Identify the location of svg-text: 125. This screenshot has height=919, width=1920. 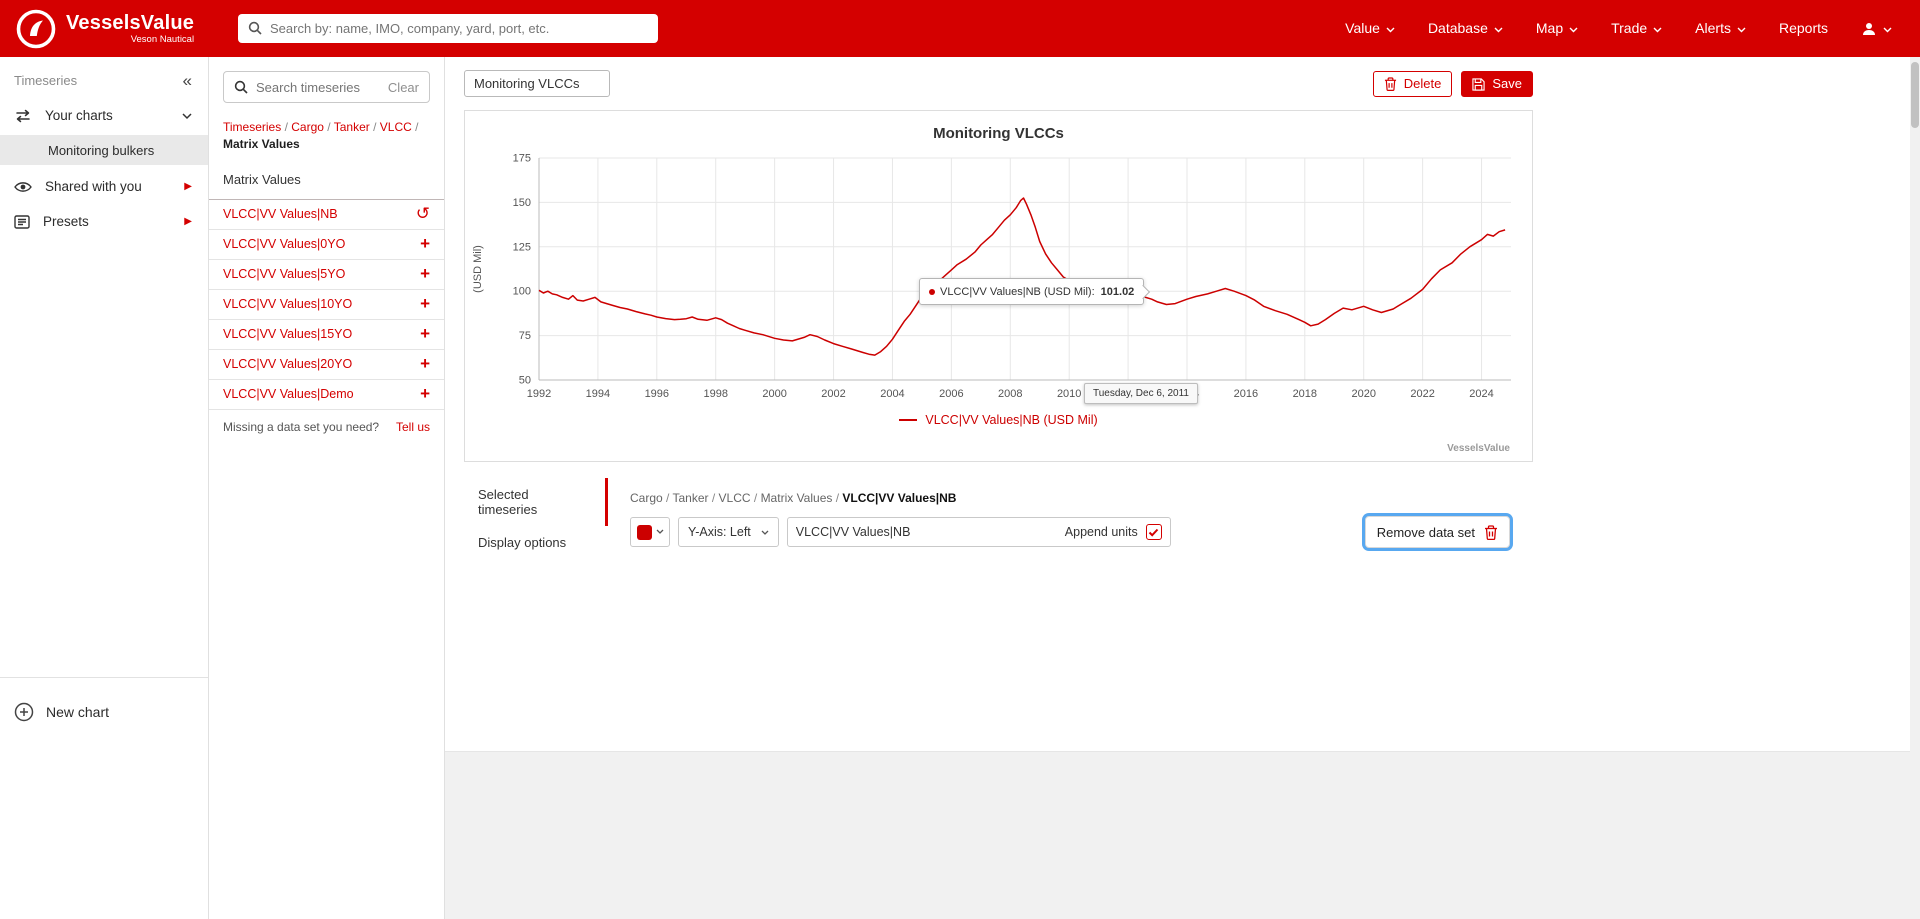
(522, 247).